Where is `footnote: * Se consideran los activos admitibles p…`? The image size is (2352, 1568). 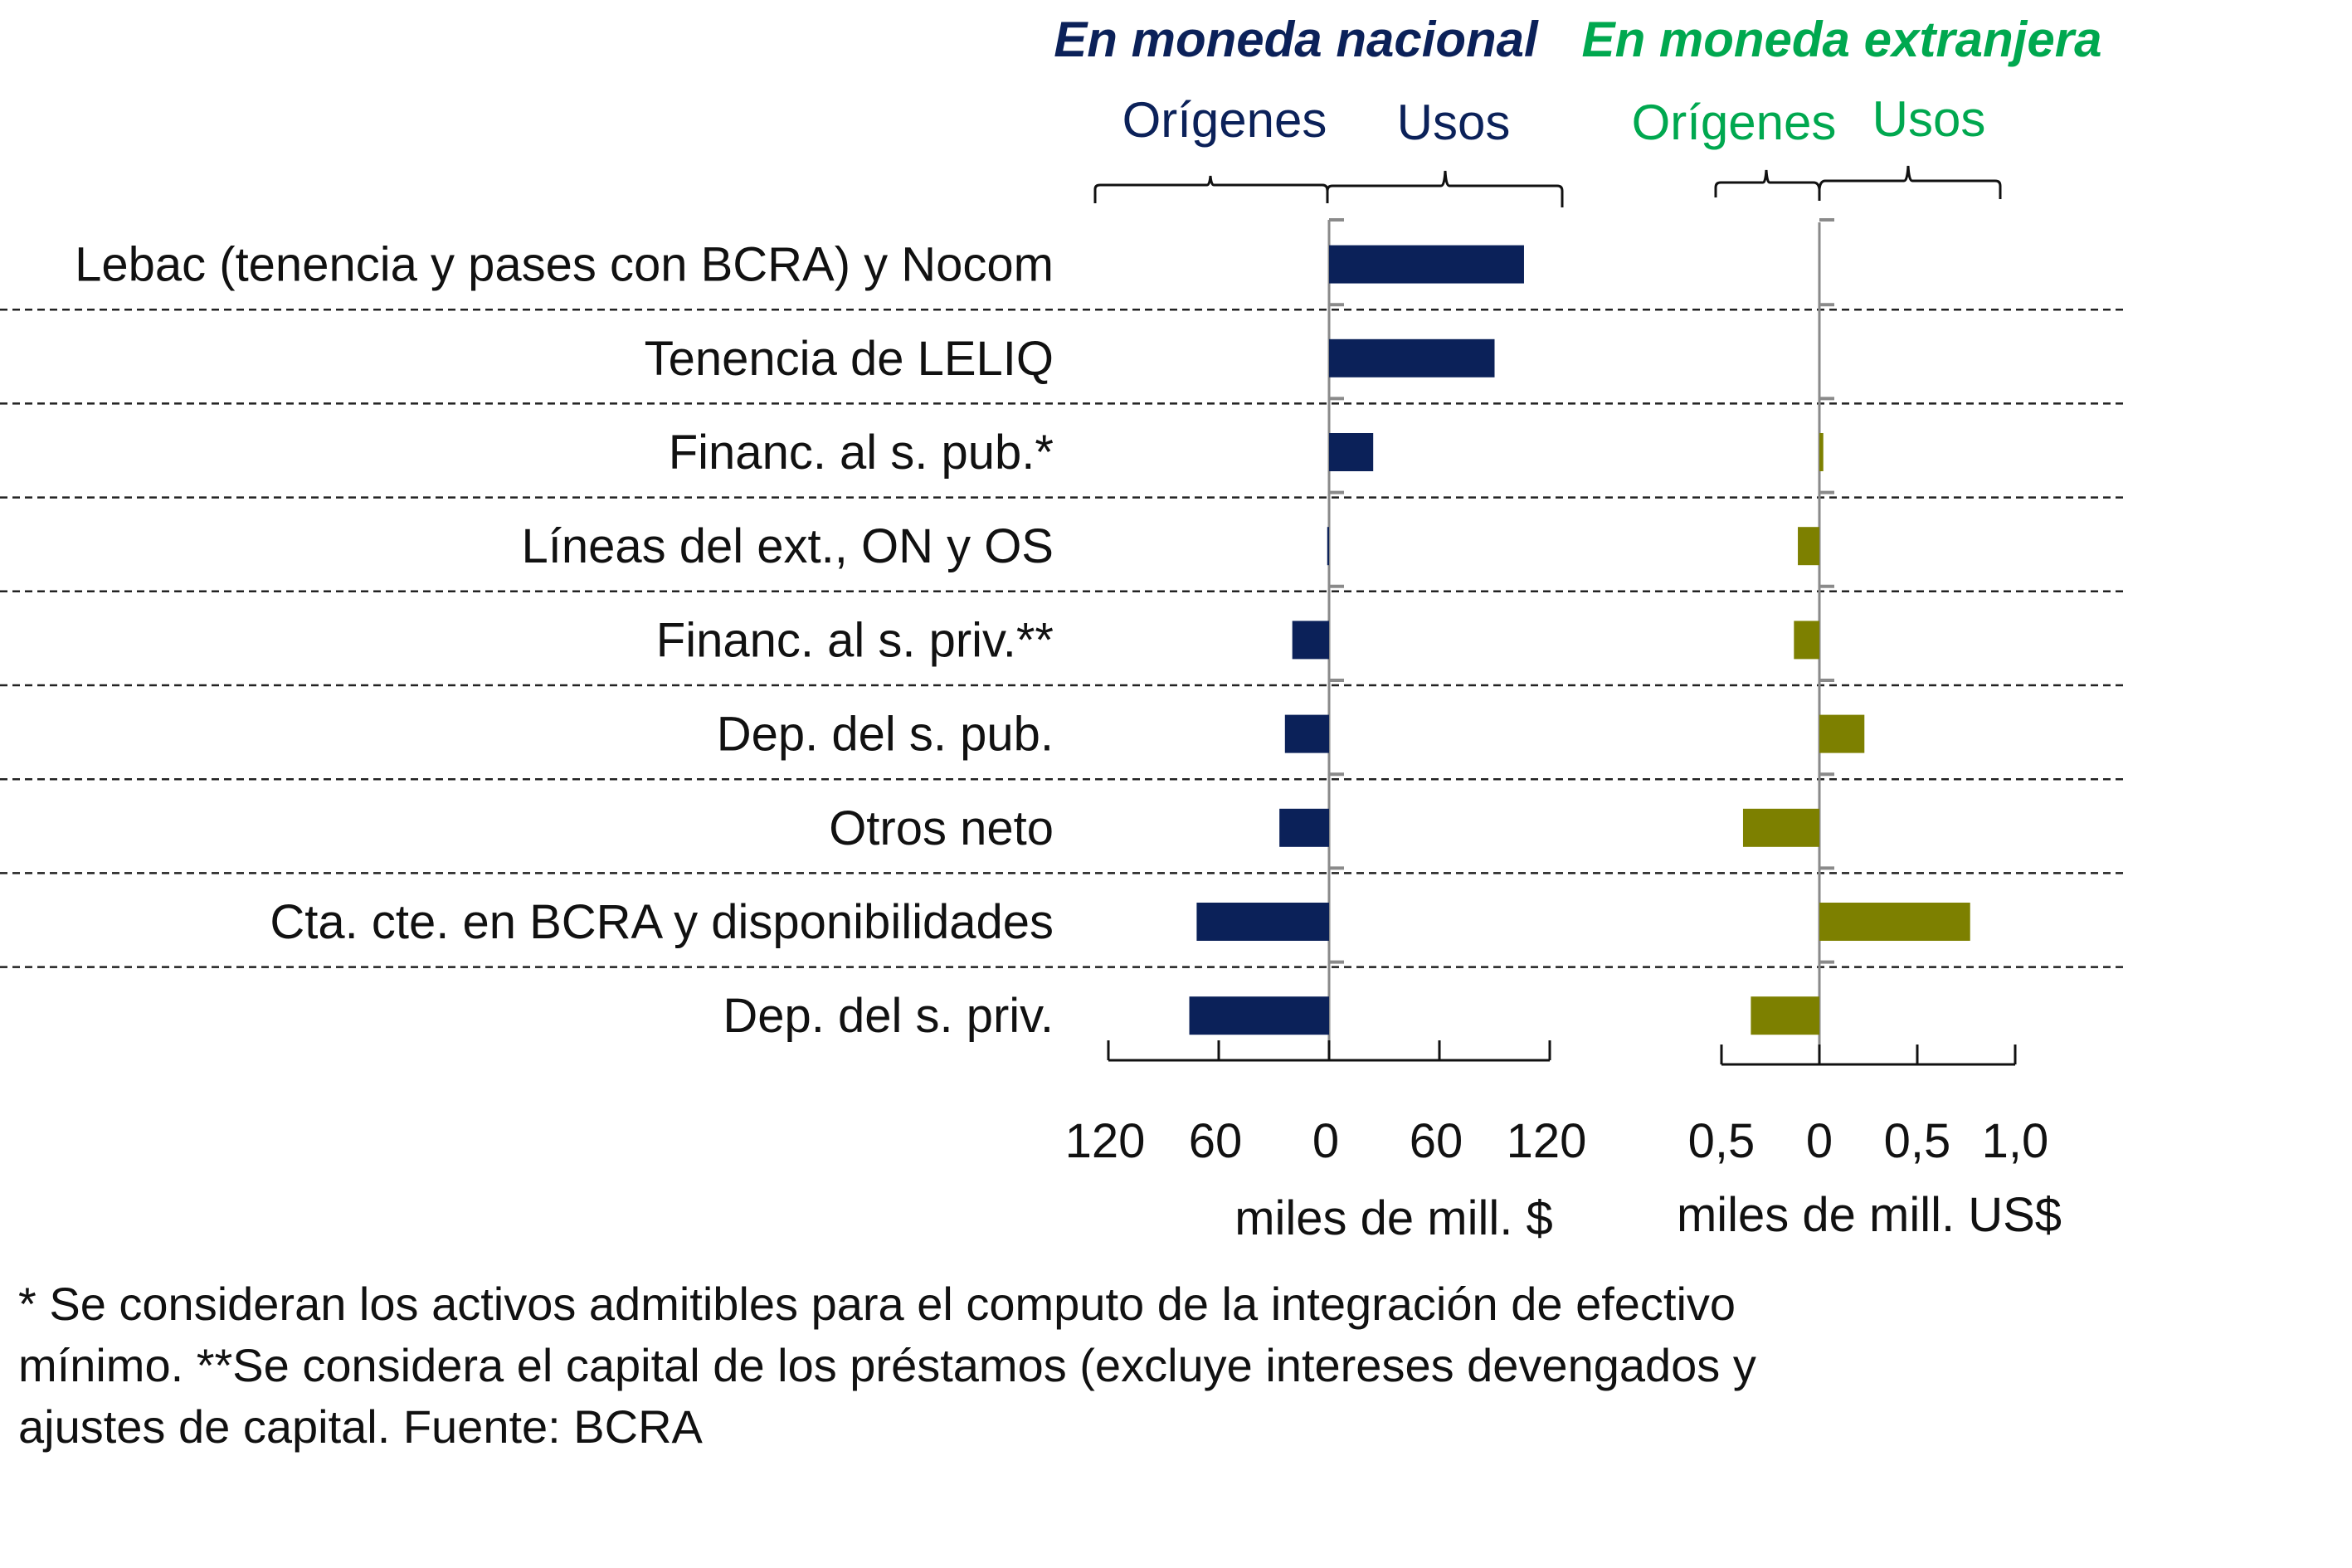 footnote: * Se consideran los activos admitibles p… is located at coordinates (1030, 1365).